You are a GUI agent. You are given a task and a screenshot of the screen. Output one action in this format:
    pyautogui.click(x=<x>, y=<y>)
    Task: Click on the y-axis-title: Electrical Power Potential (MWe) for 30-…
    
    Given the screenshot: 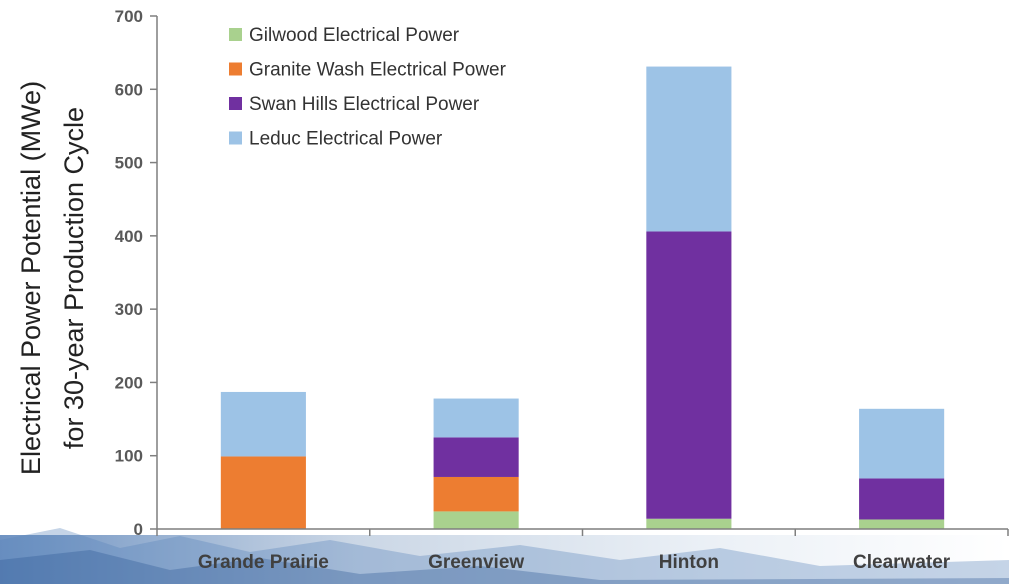 What is the action you would take?
    pyautogui.click(x=52, y=278)
    